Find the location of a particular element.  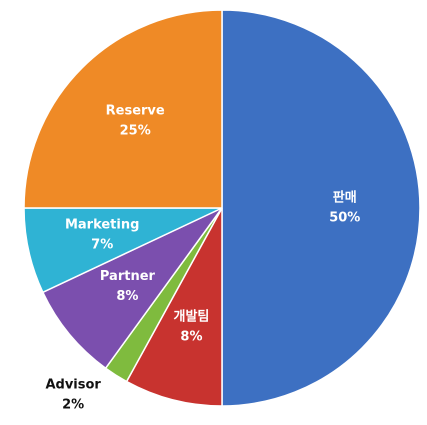

slice-value-label: 7% is located at coordinates (102, 244).